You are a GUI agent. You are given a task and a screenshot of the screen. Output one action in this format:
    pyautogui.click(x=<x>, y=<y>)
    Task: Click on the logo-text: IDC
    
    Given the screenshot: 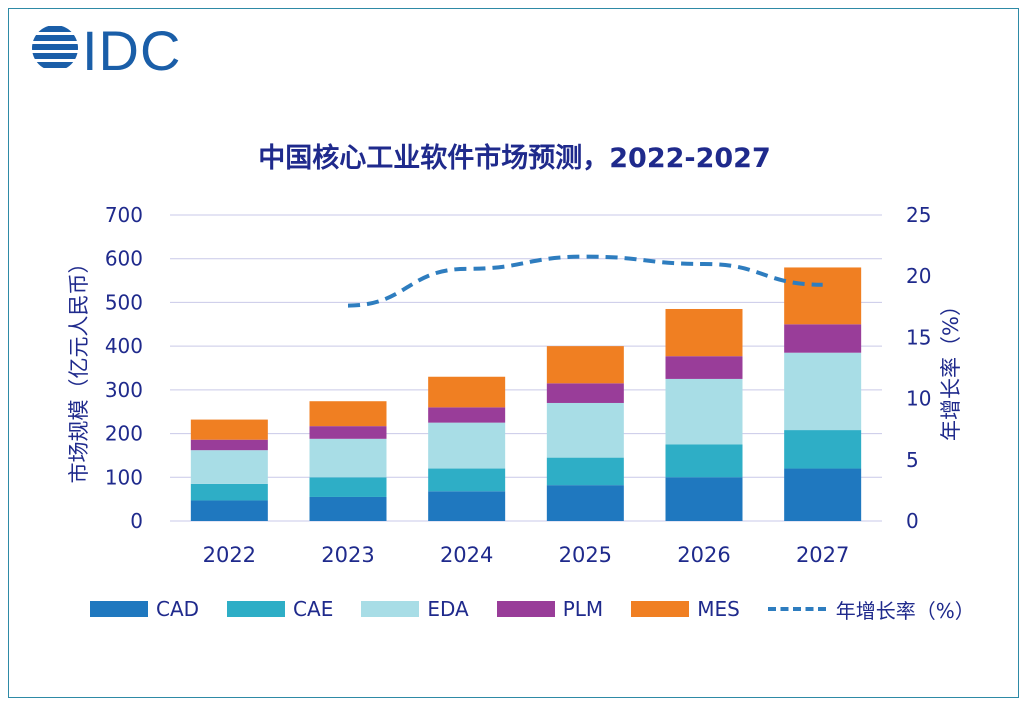 What is the action you would take?
    pyautogui.click(x=132, y=50)
    